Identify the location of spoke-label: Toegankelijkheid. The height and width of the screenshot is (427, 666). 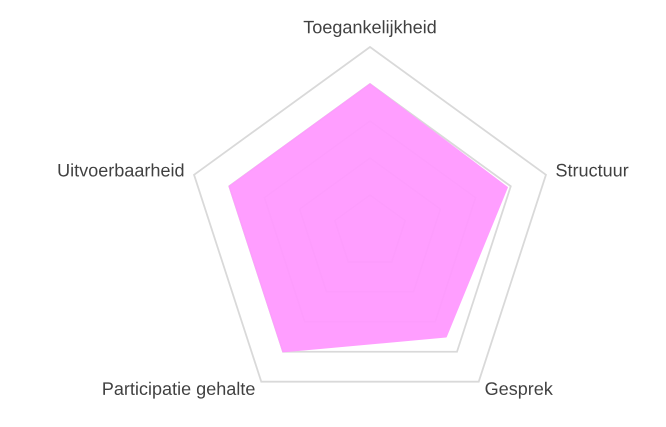
(370, 28).